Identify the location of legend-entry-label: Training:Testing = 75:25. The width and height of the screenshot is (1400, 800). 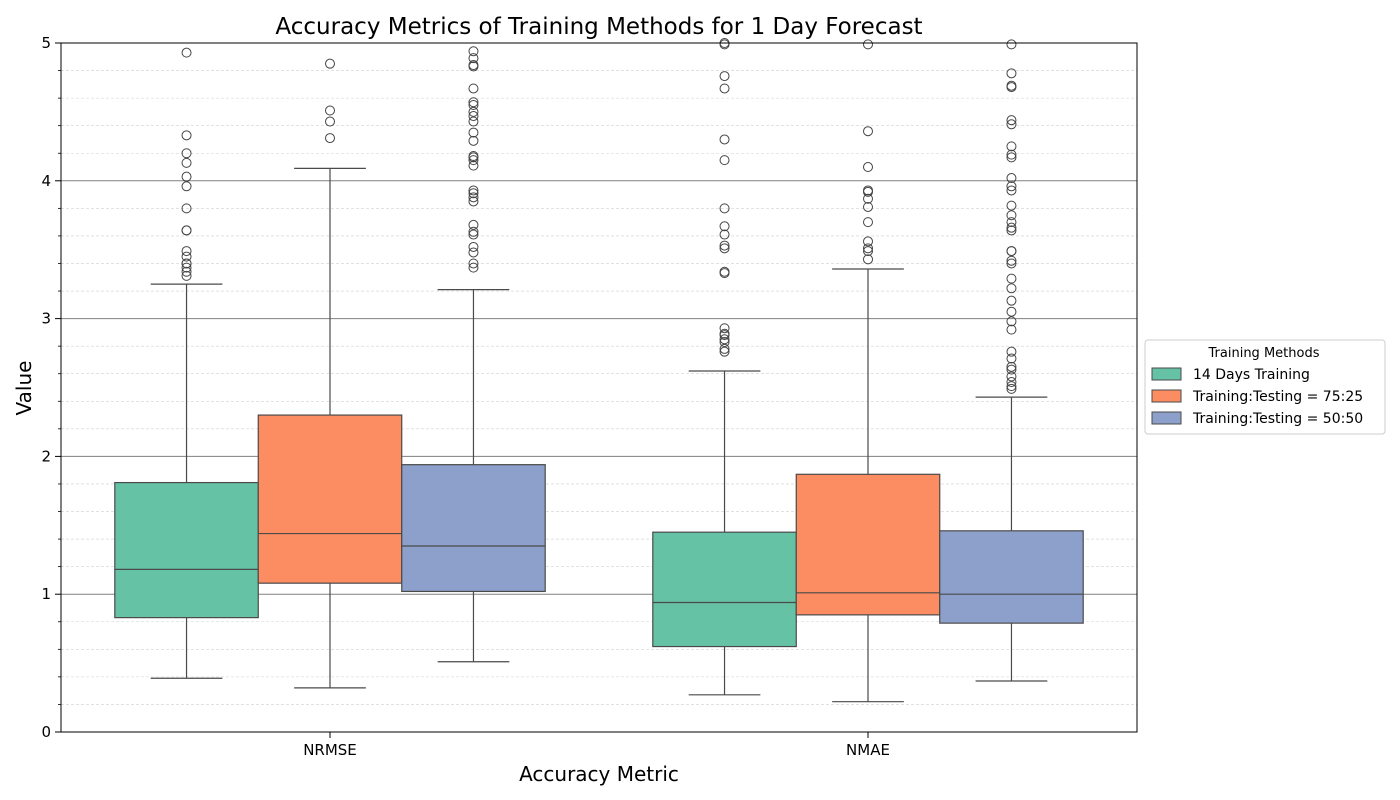
(1277, 397).